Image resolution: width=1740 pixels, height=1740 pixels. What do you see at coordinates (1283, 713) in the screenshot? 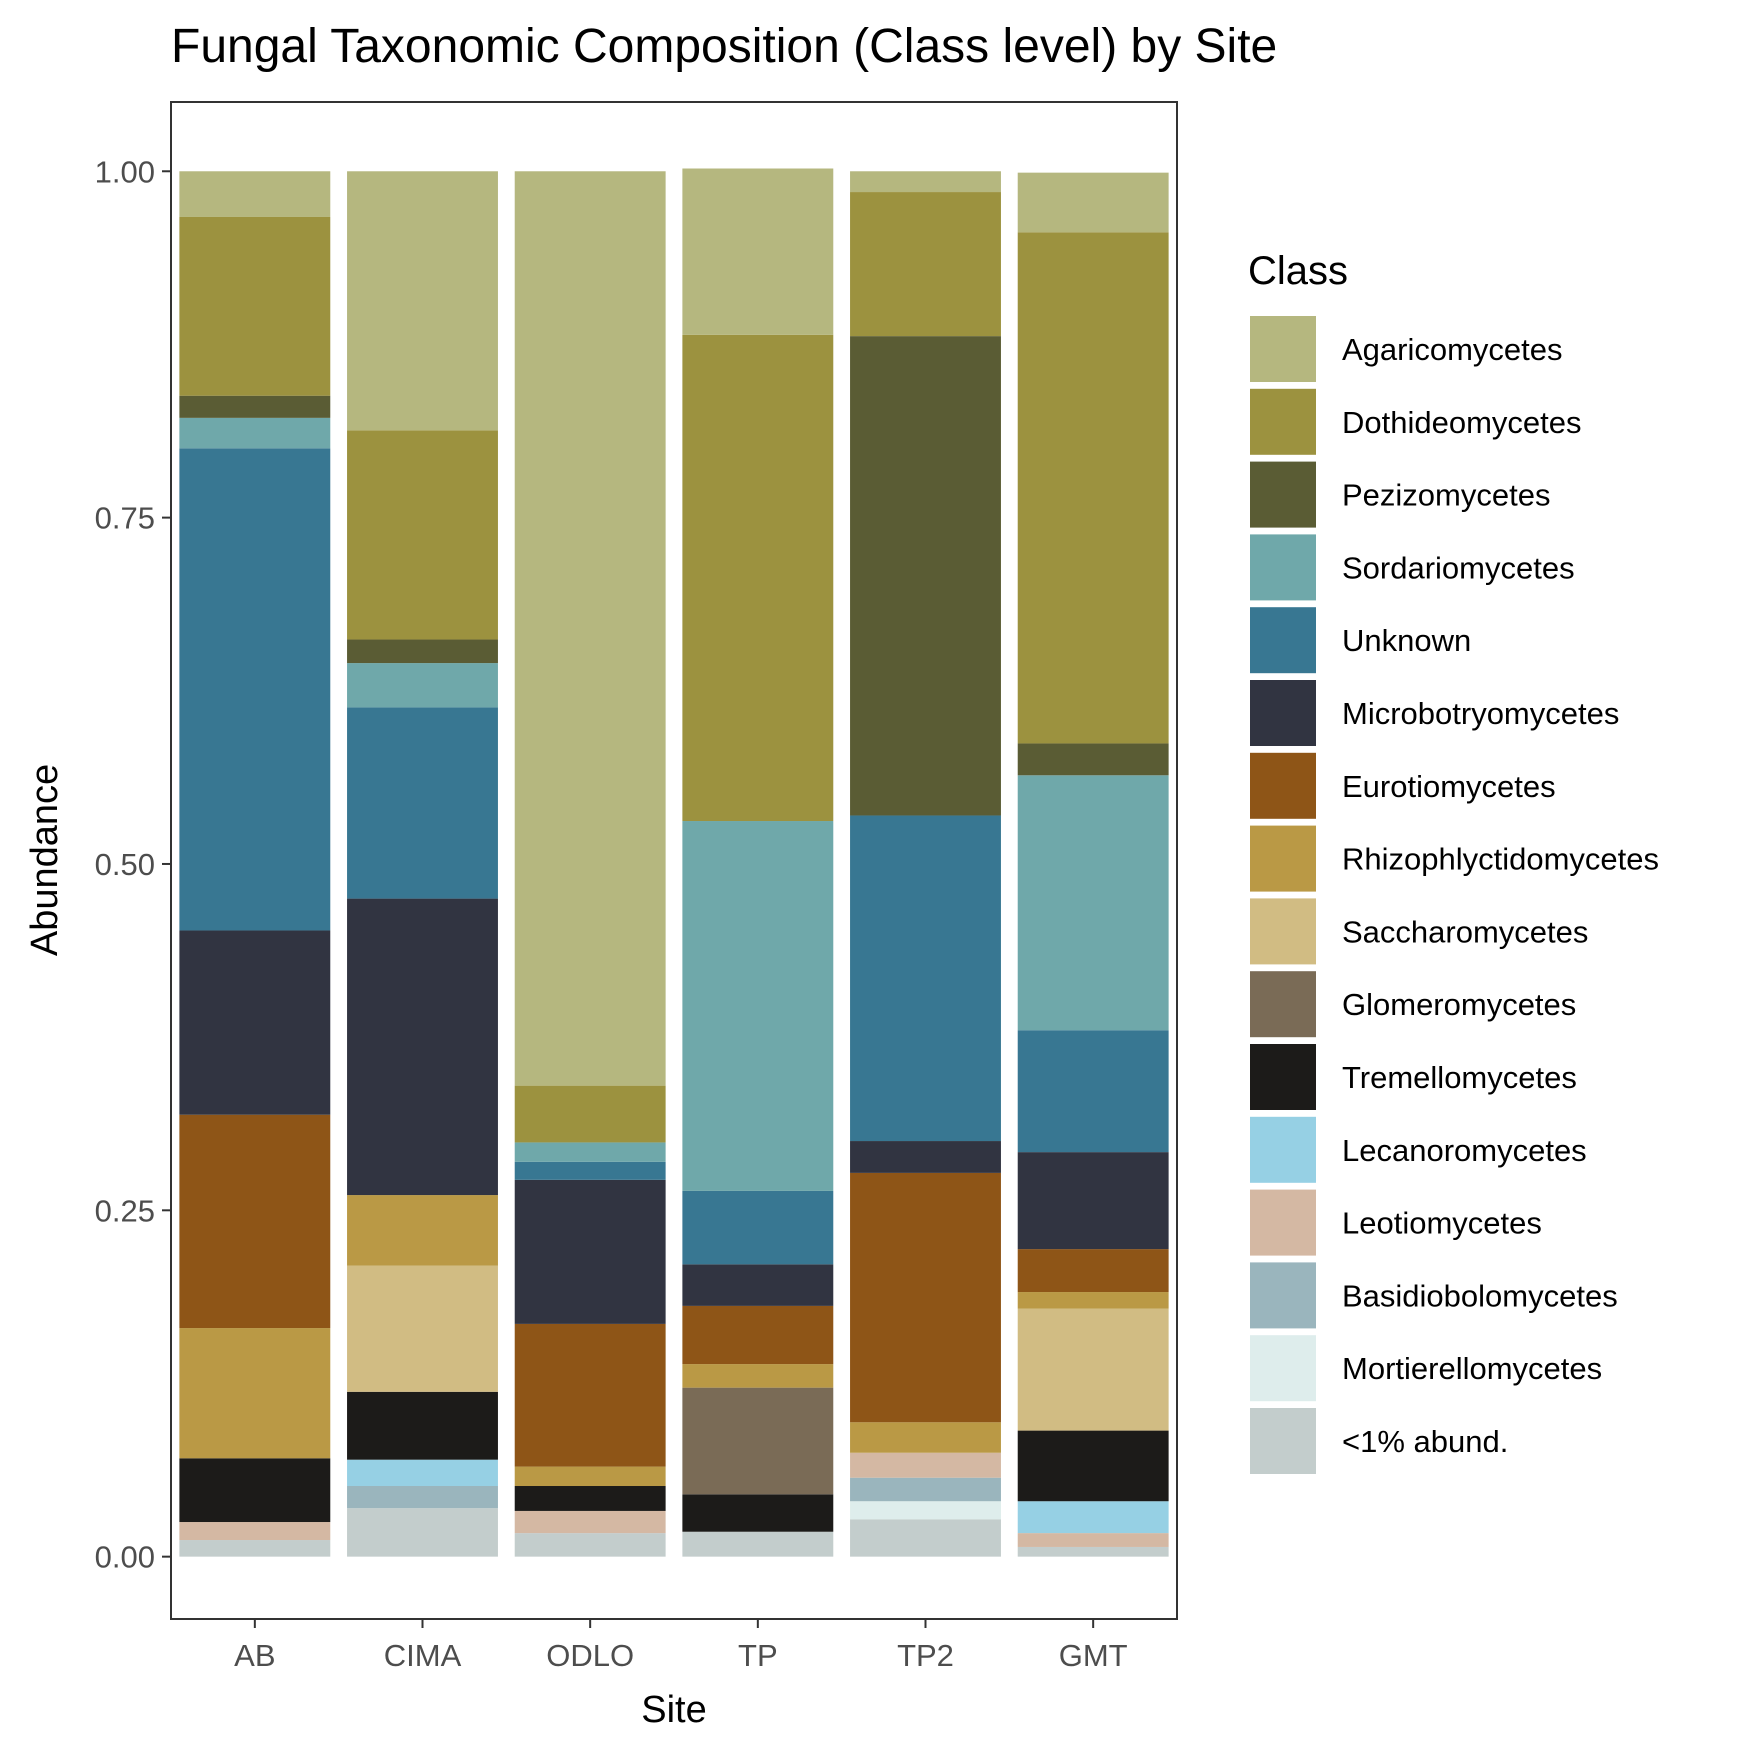
I see `legend-key-microbotryomycetes` at bounding box center [1283, 713].